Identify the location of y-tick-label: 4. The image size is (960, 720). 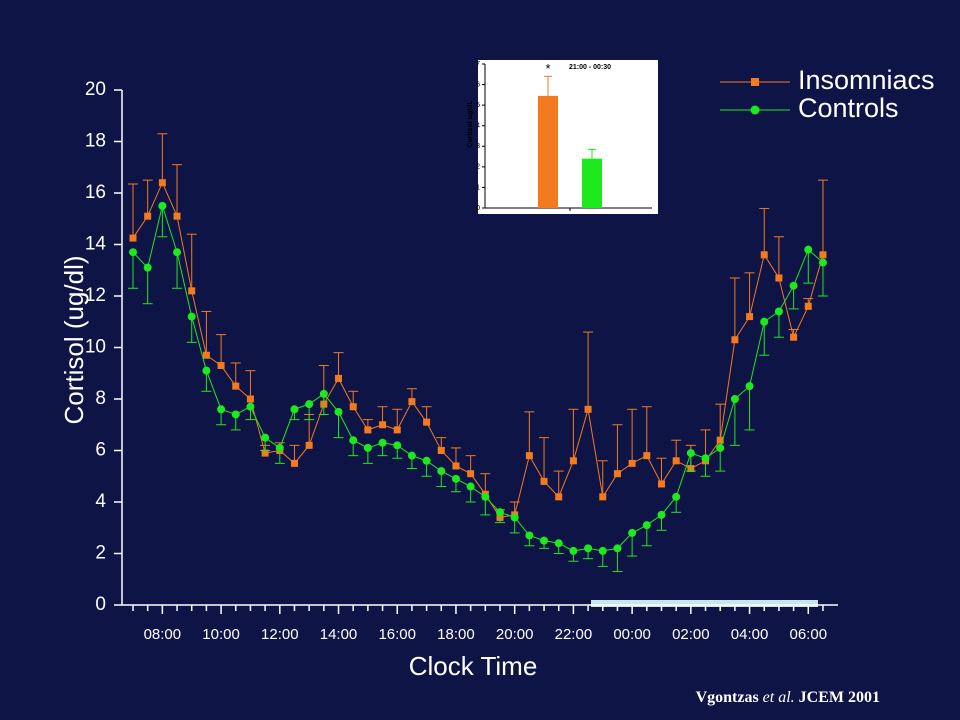
(100, 501).